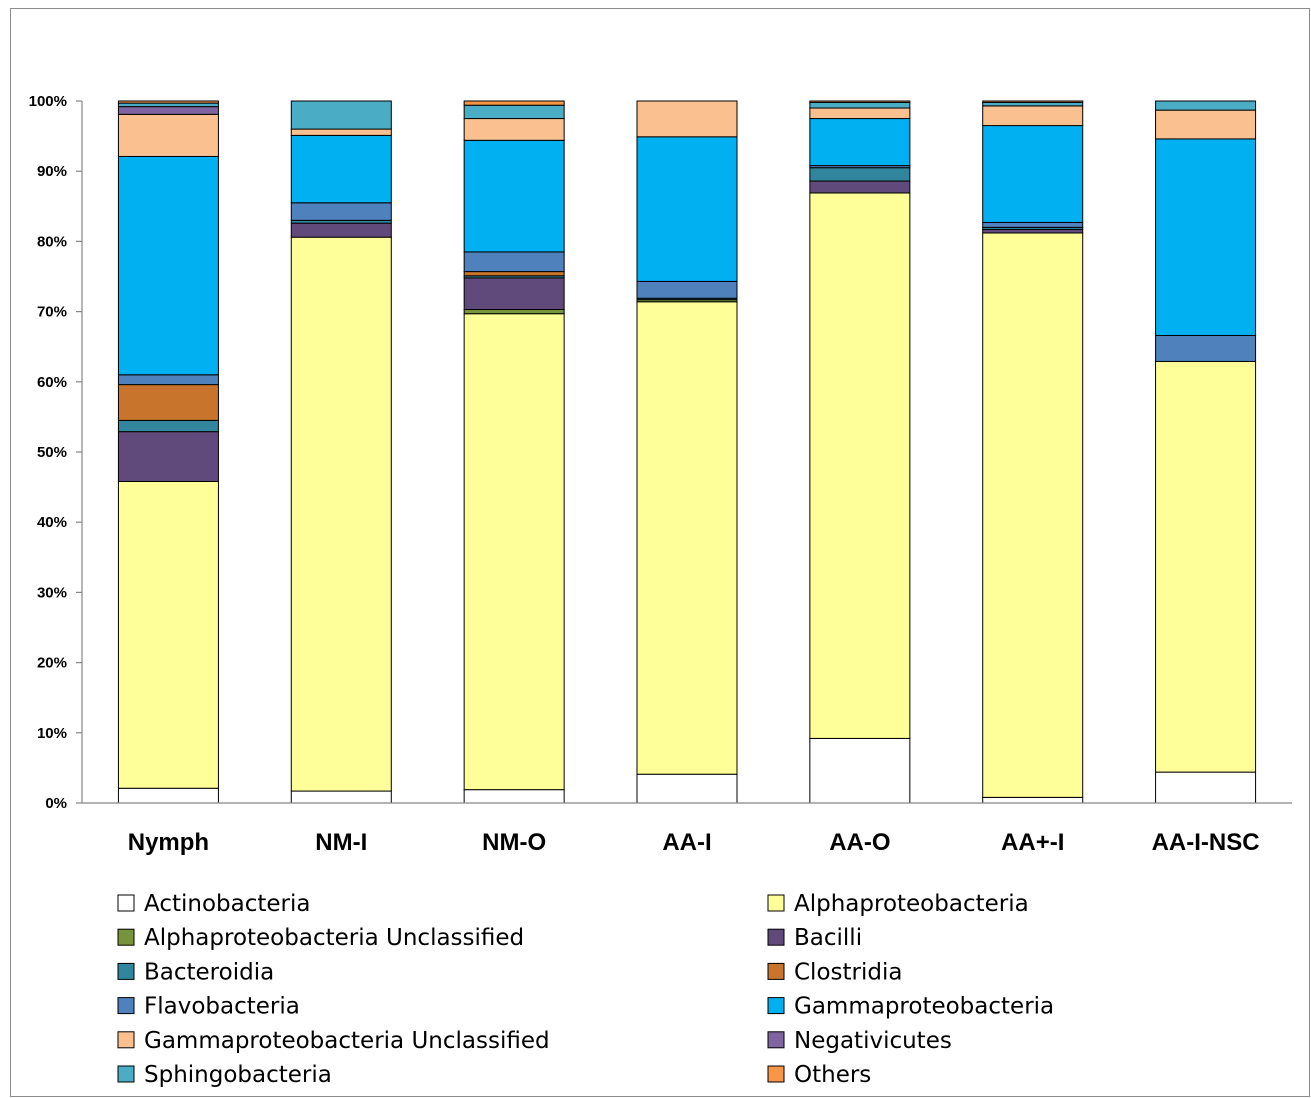 The image size is (1311, 1098). I want to click on legend-item-flavobacteria: Flavobacteria, so click(208, 1007).